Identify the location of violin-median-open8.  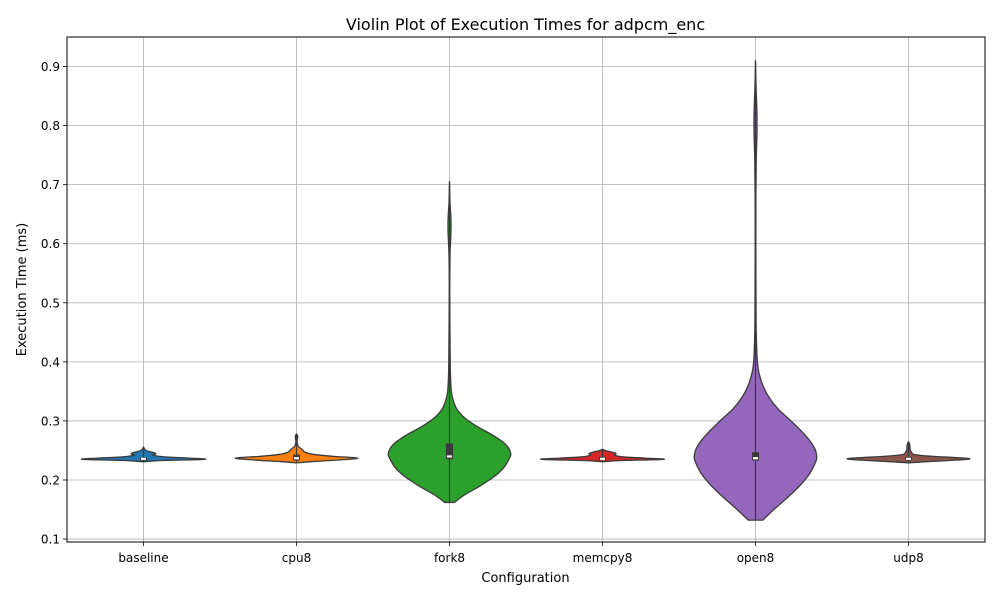
(755, 458).